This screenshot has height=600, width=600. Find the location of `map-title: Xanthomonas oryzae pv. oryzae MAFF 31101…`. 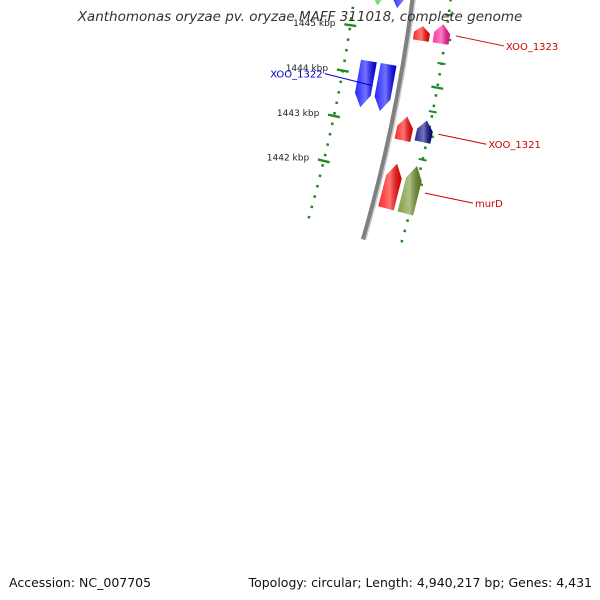

map-title: Xanthomonas oryzae pv. oryzae MAFF 31101… is located at coordinates (300, 17).